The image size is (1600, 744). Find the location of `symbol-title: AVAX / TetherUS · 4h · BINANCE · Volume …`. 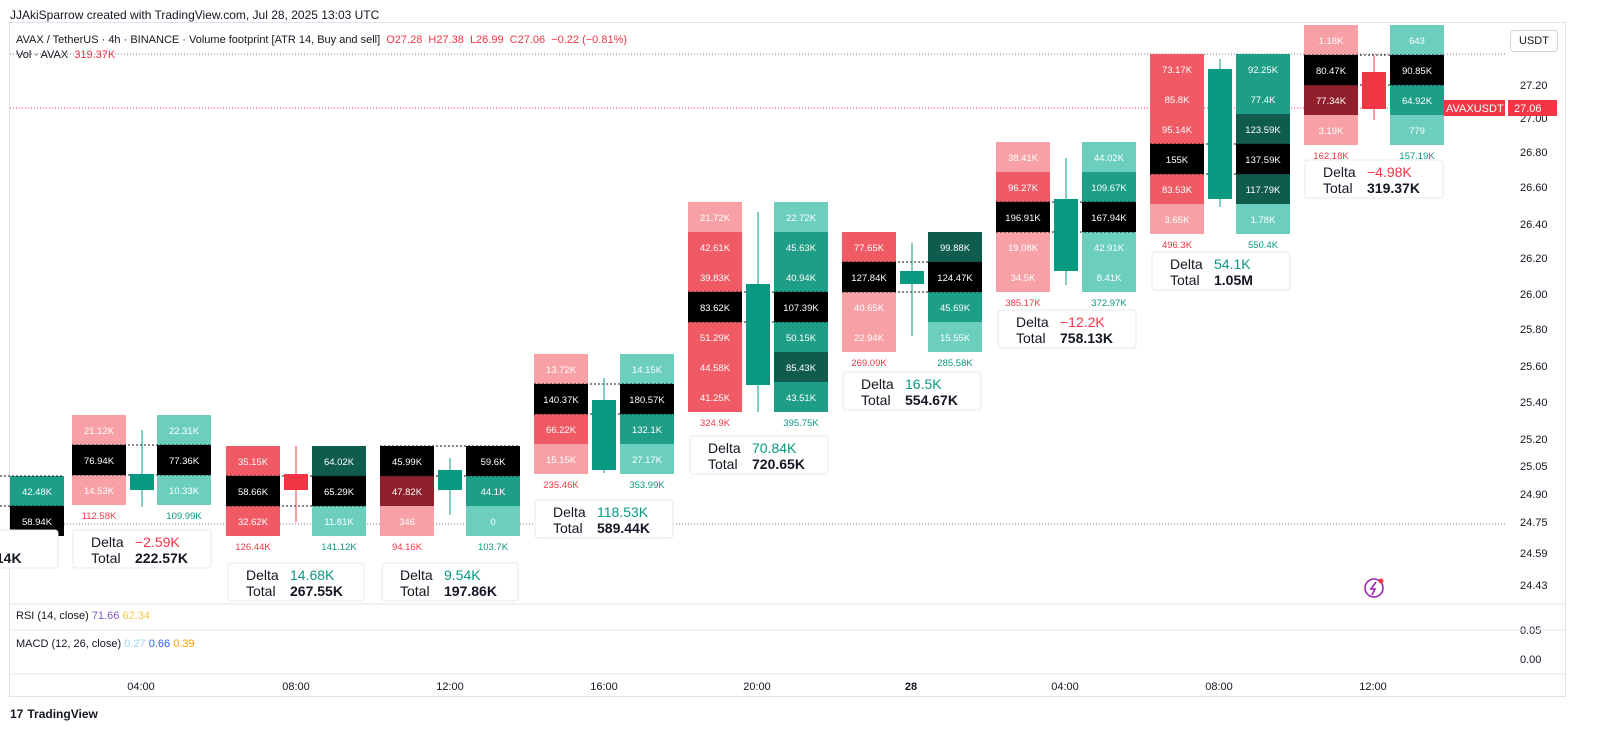

symbol-title: AVAX / TetherUS · 4h · BINANCE · Volume … is located at coordinates (198, 40).